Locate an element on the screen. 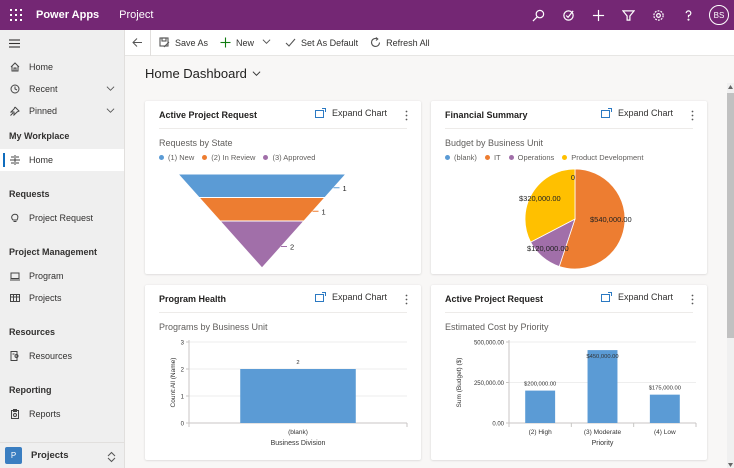 This screenshot has width=734, height=468. brand-name: Power Apps is located at coordinates (68, 15).